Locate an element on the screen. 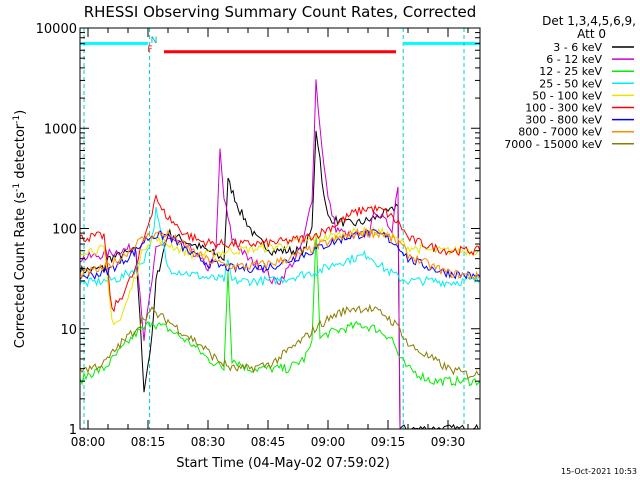  y-axis-label-part: Corrected Count Rate (s is located at coordinates (20, 270).